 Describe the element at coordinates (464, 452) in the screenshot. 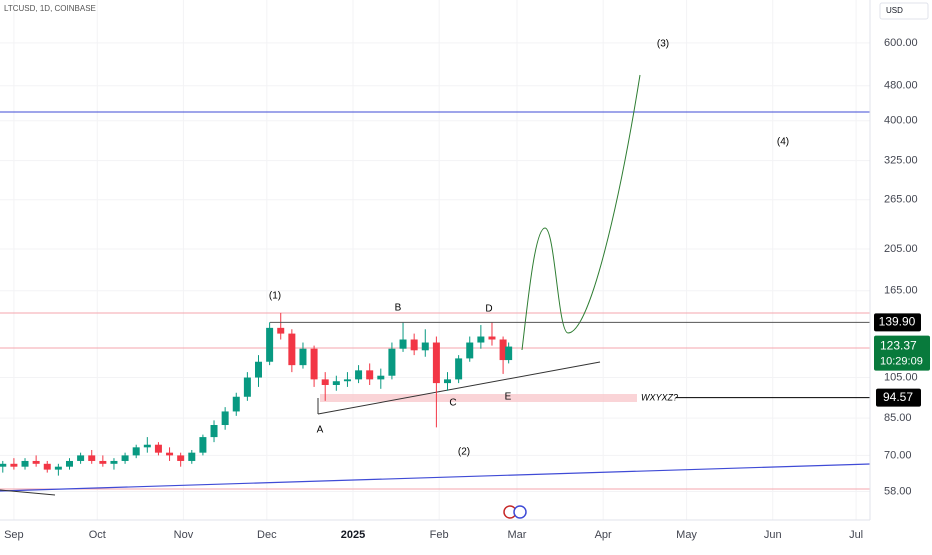

I see `wave-label: (2)` at that location.